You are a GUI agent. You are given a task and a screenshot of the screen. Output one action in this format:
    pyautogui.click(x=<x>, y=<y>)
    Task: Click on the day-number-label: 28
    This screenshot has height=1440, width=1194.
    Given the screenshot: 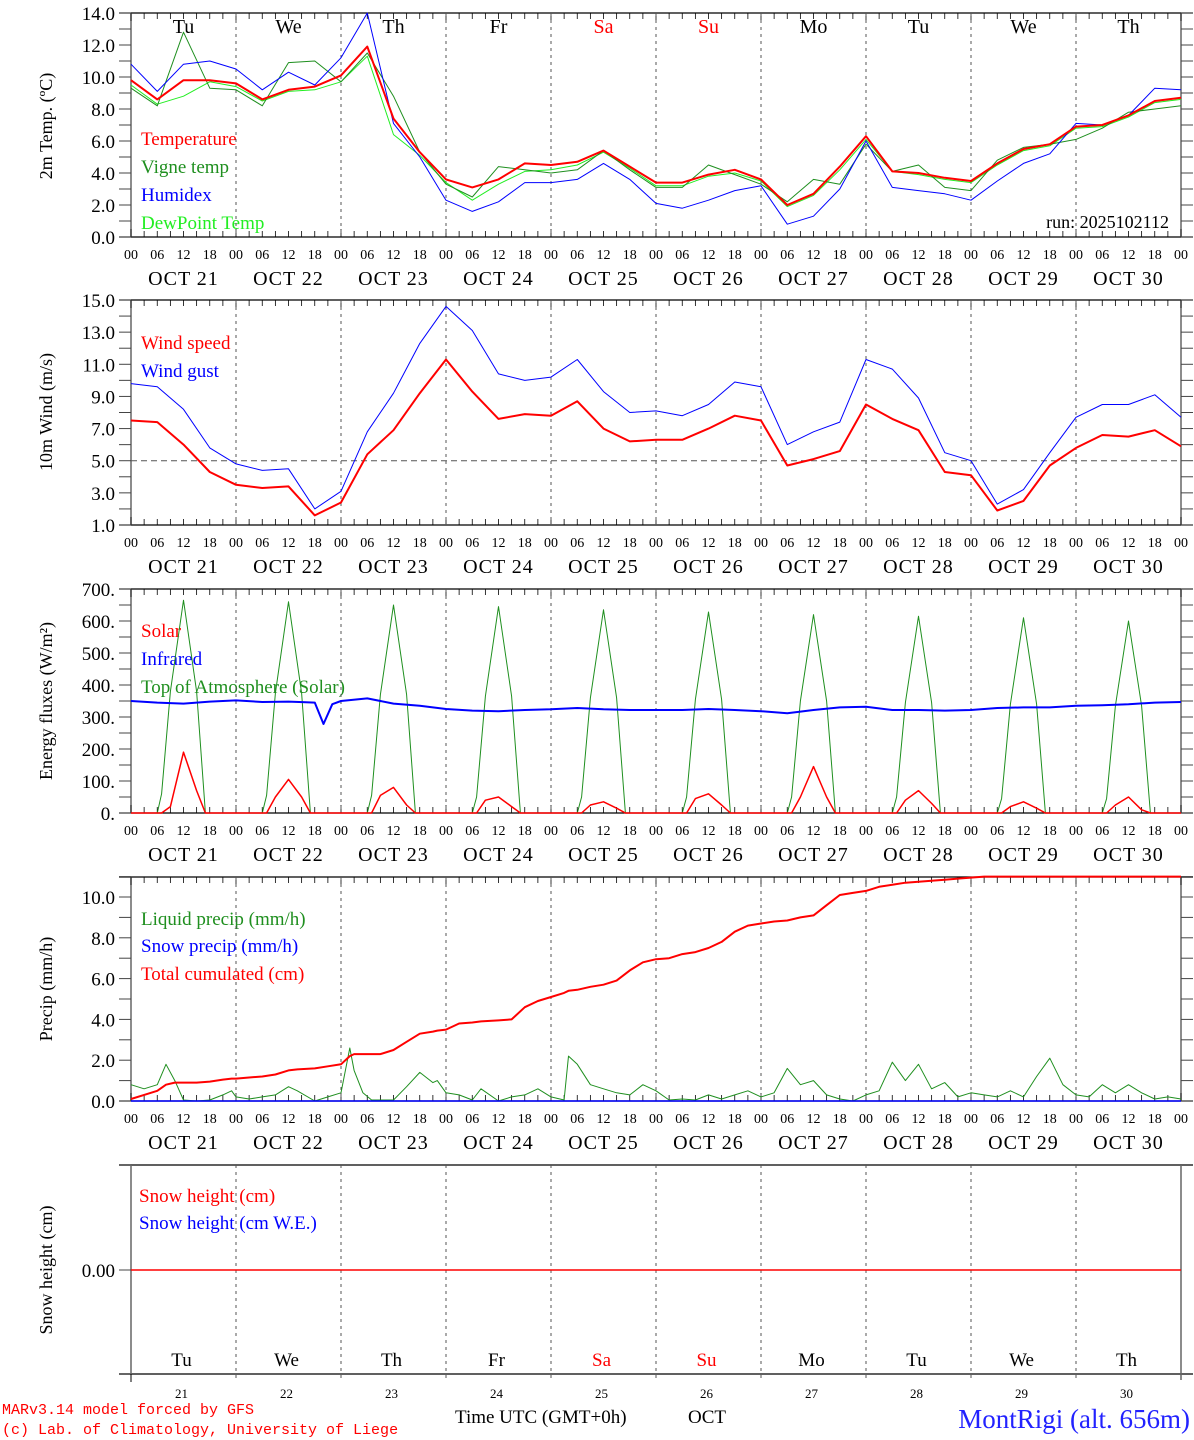 What is the action you would take?
    pyautogui.click(x=916, y=1393)
    